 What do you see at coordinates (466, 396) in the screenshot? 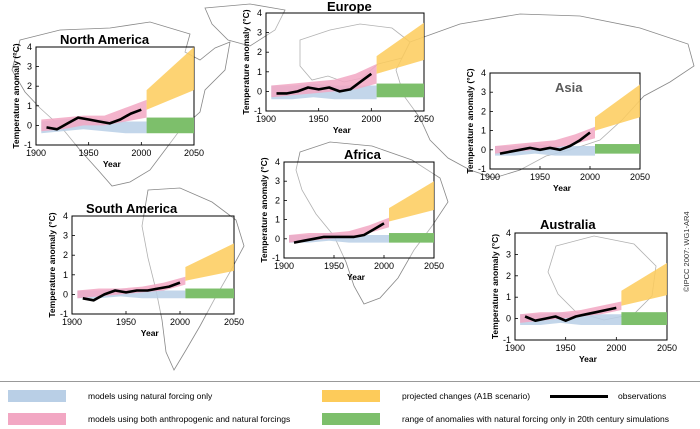
I see `legend-label-projected: projected changes (A1B scenario)` at bounding box center [466, 396].